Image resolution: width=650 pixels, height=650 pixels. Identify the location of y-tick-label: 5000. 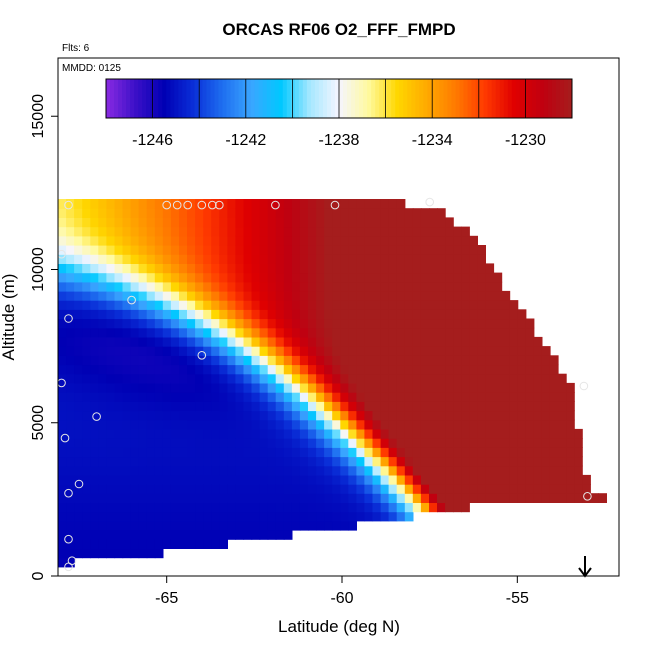
(38, 423).